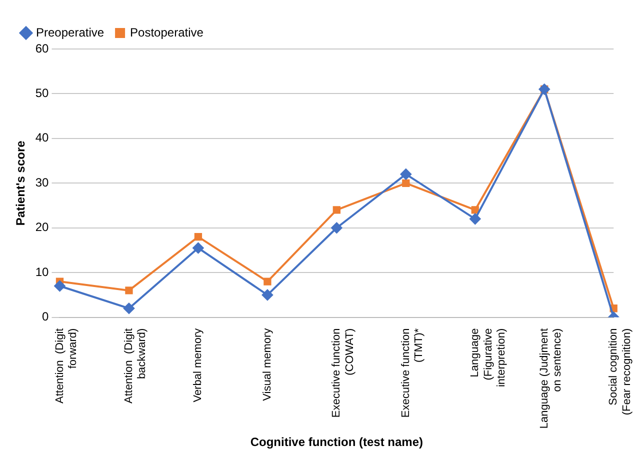  What do you see at coordinates (343, 373) in the screenshot?
I see `x-tick-label: Executive function (COWAT)` at bounding box center [343, 373].